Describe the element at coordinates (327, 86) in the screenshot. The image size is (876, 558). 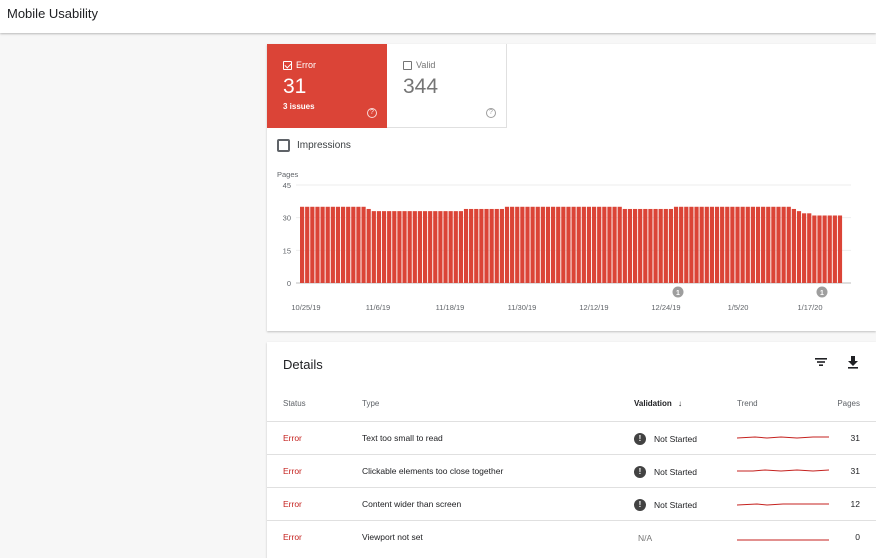
I see `error-tile: Error 31 3 issues ?` at that location.